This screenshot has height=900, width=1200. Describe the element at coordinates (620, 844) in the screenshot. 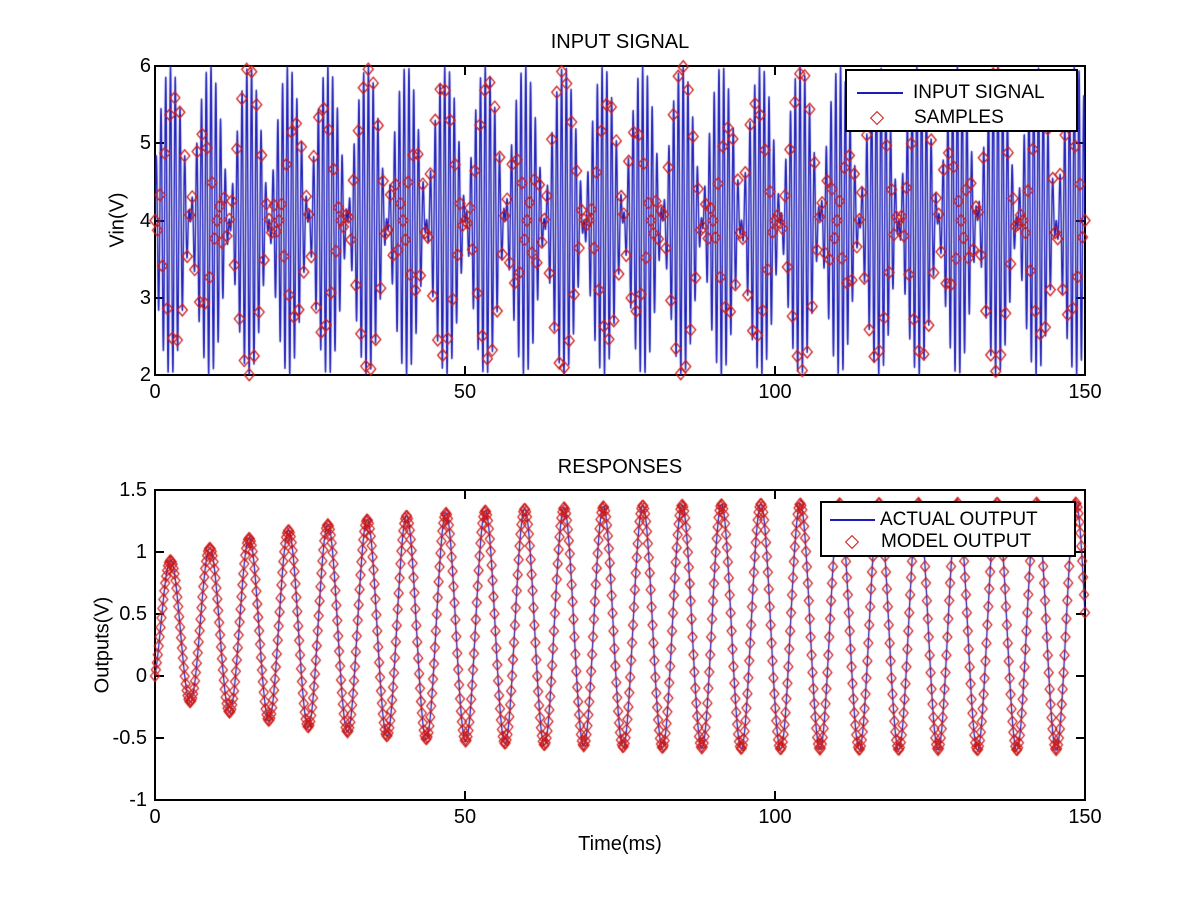

I see `time-axis-label: Time(ms)` at that location.